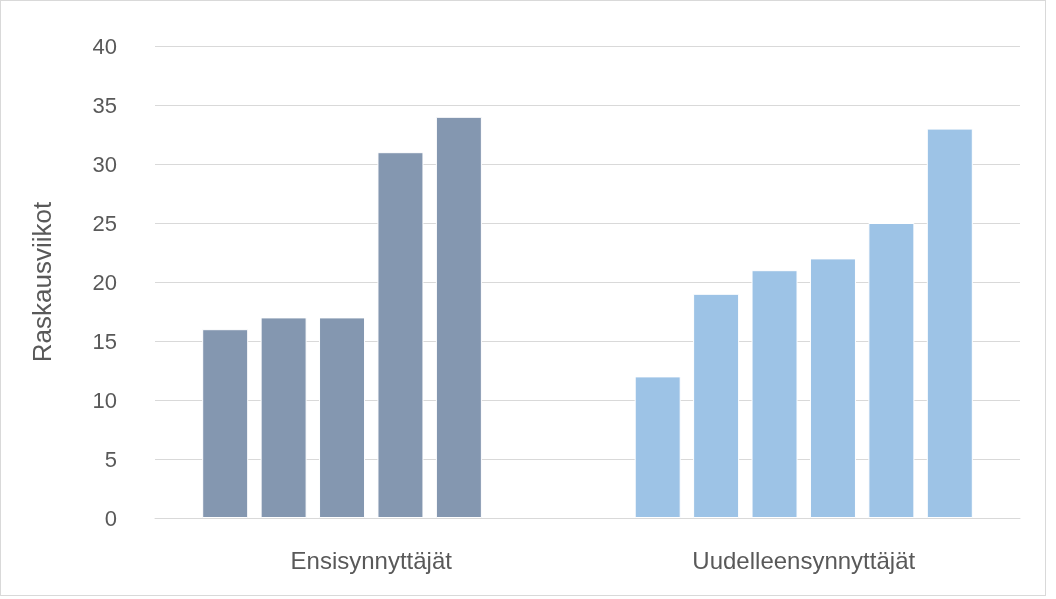 The width and height of the screenshot is (1056, 599). What do you see at coordinates (104, 223) in the screenshot?
I see `y-tick-label: 25` at bounding box center [104, 223].